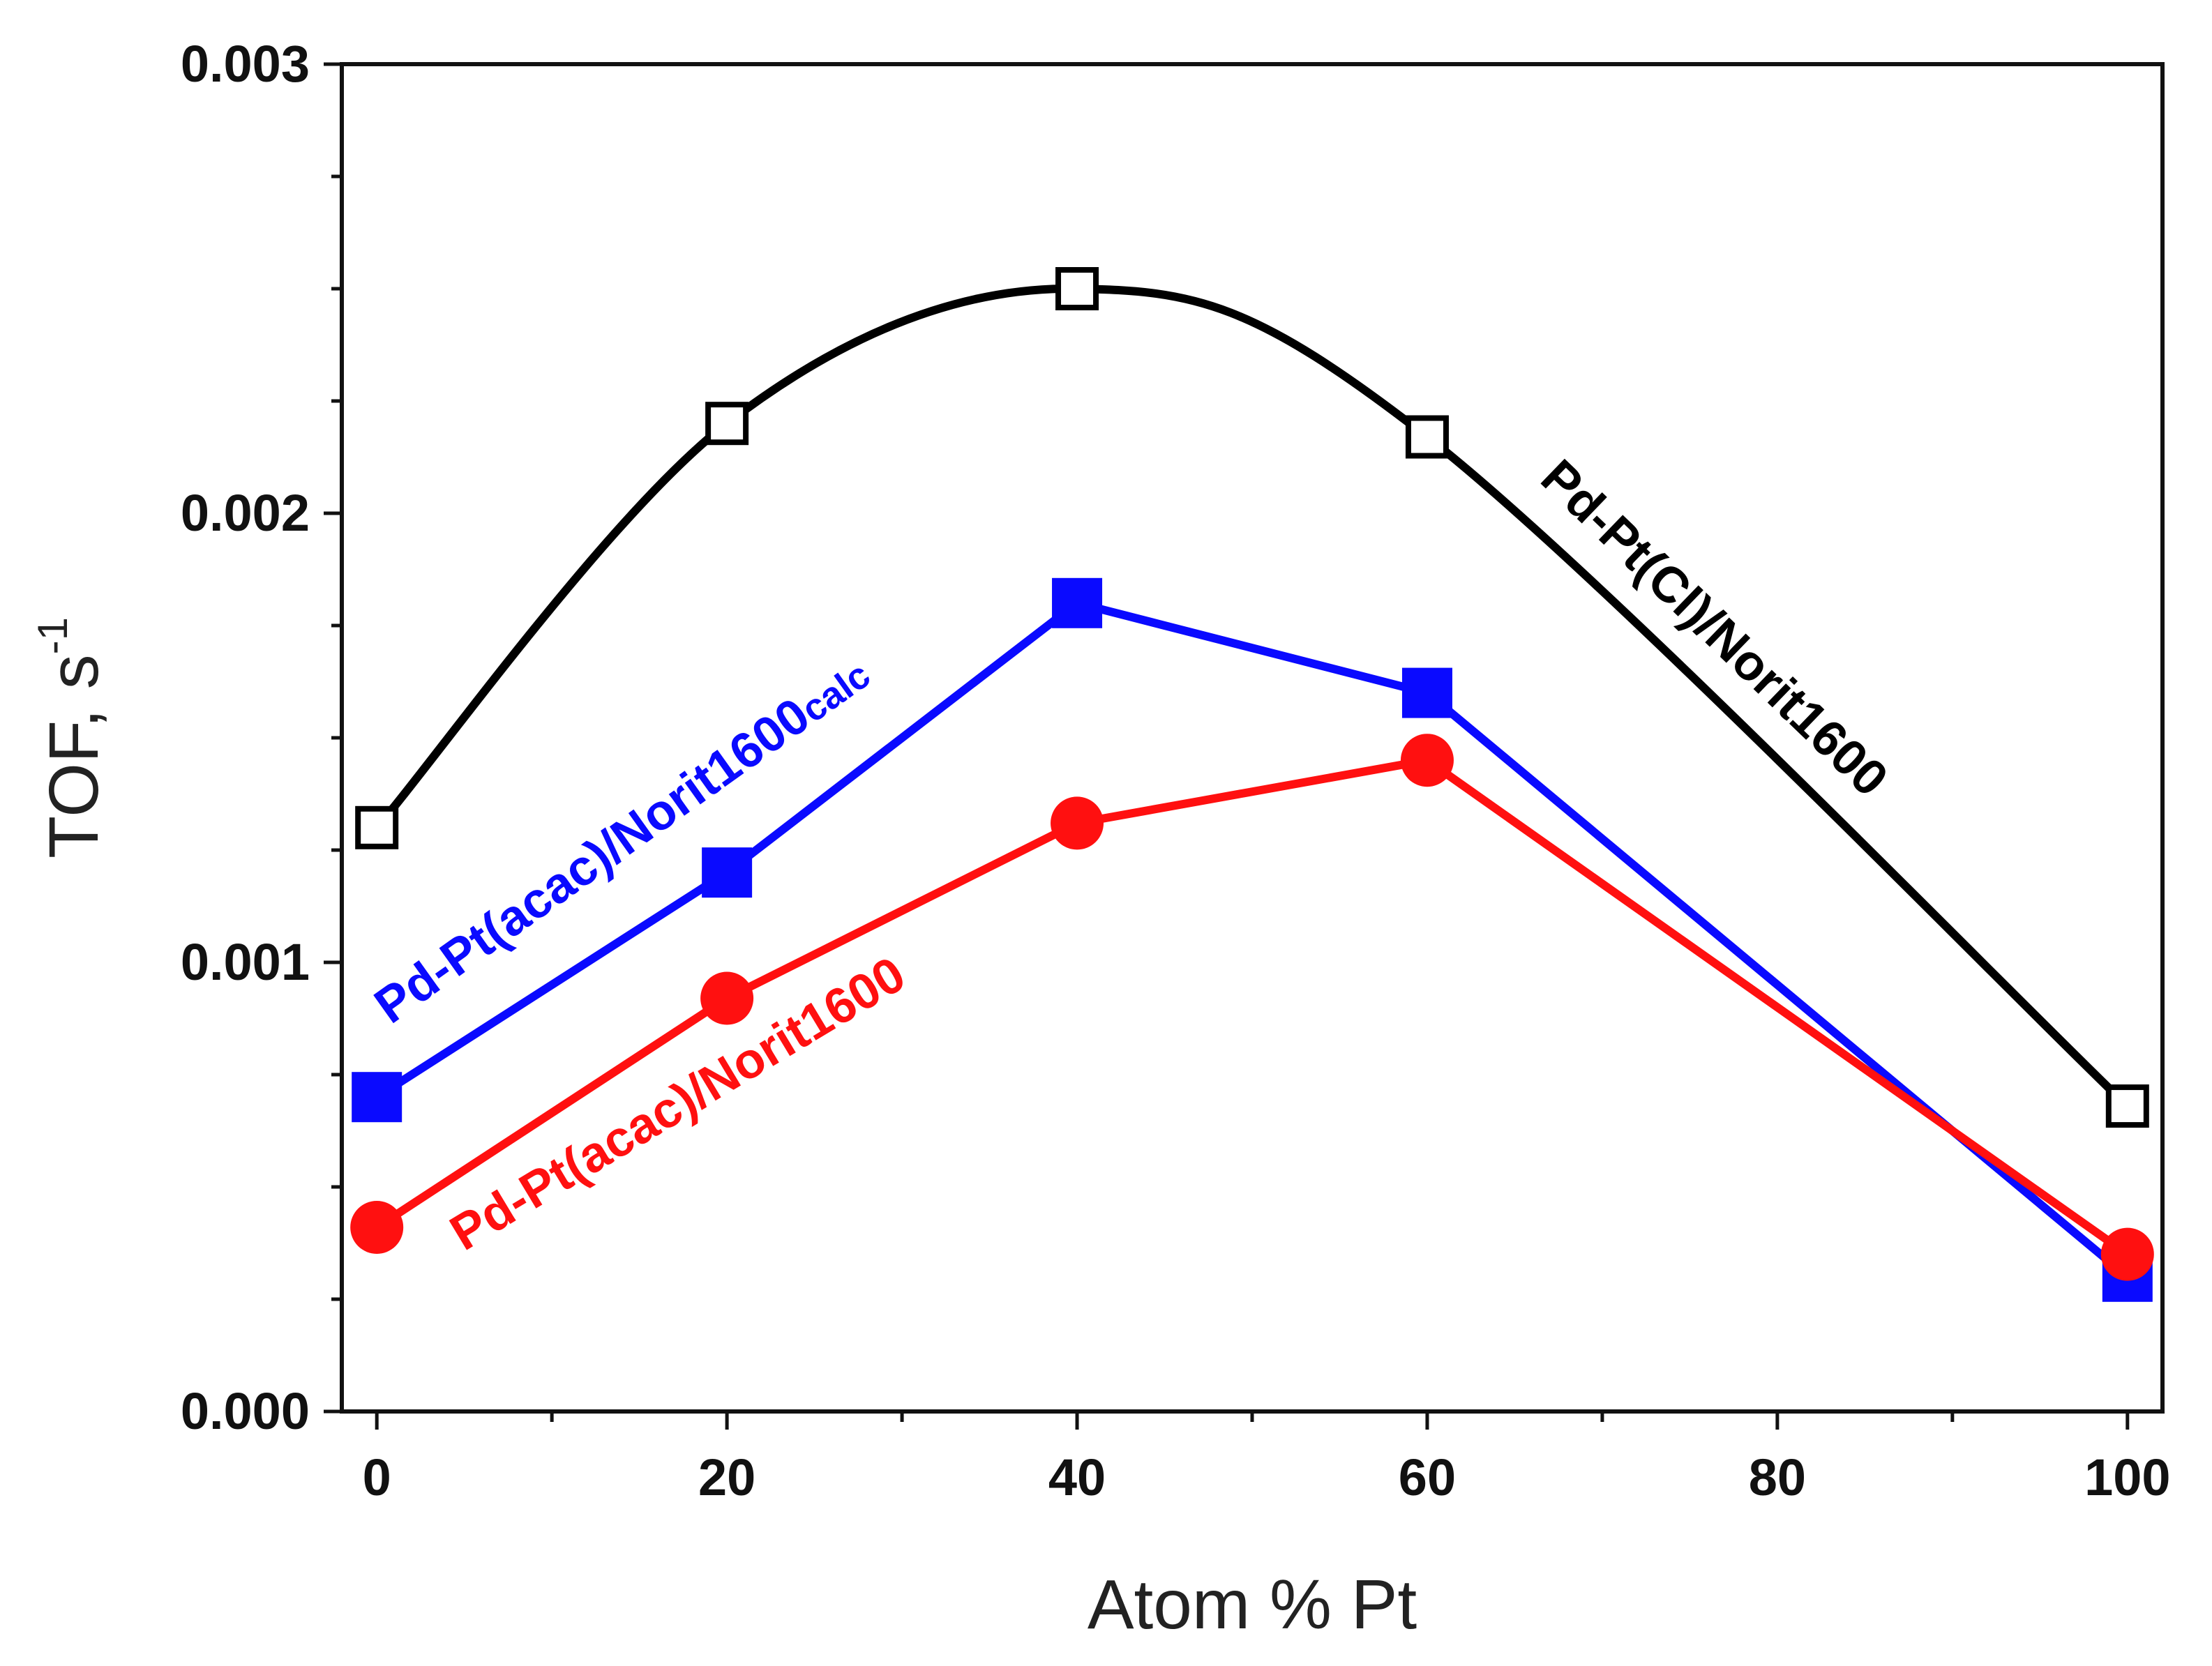 The height and width of the screenshot is (1666, 2212). Describe the element at coordinates (1267, 1458) in the screenshot. I see `x-axis-ticks: 0 20 40 60 80 100` at that location.